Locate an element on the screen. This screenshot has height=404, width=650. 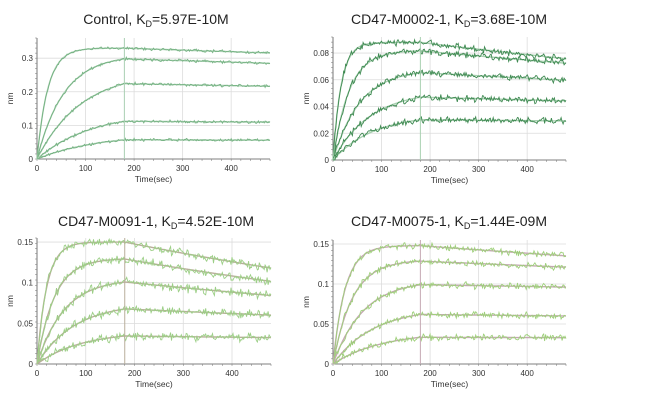
y-tick-label: 0.04 is located at coordinates (321, 107).